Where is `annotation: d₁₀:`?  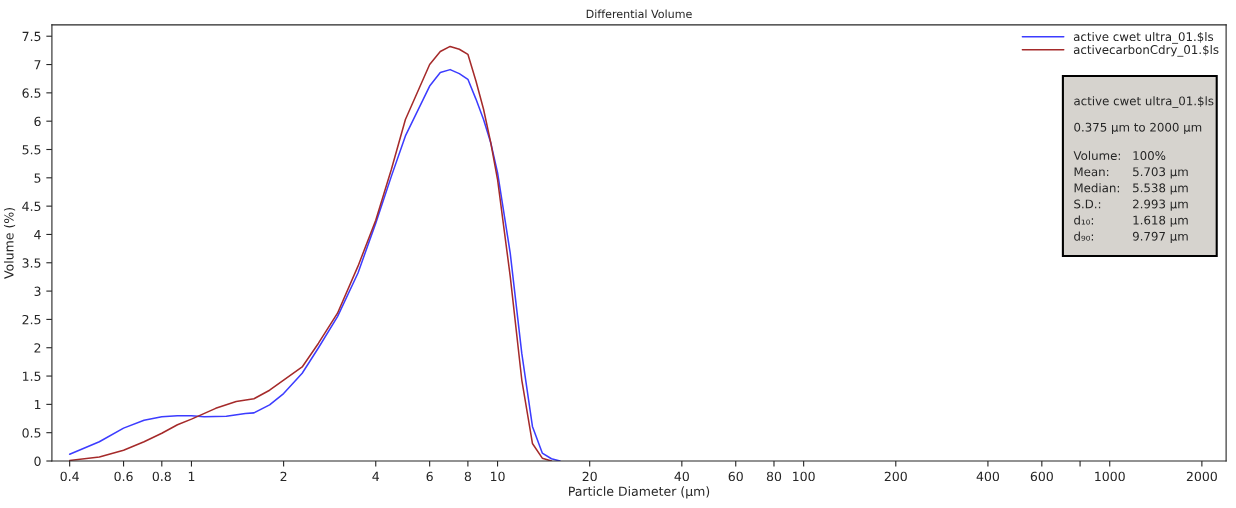
annotation: d₁₀: is located at coordinates (1084, 220).